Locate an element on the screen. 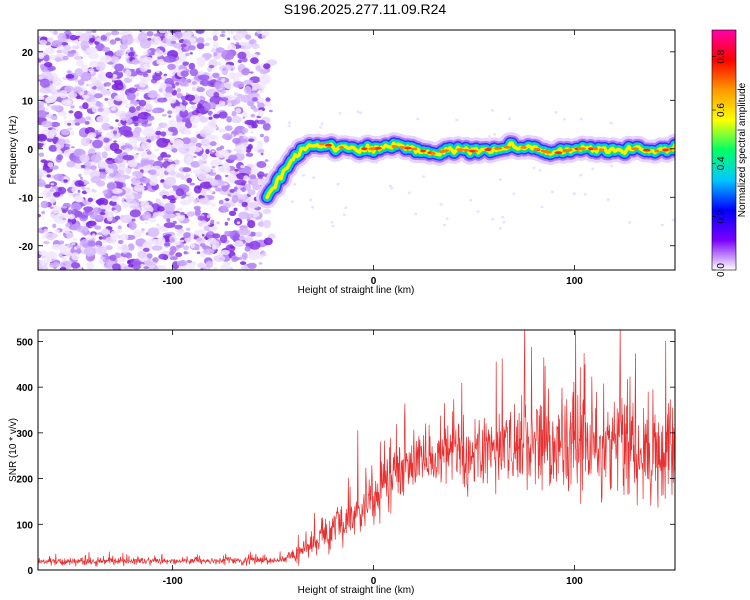 This screenshot has width=750, height=600. spectrogram-x-tick-label: -100 is located at coordinates (173, 281).